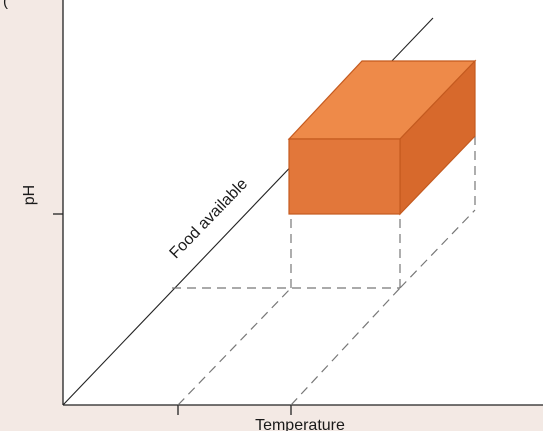  I want to click on niche-box, so click(382, 137).